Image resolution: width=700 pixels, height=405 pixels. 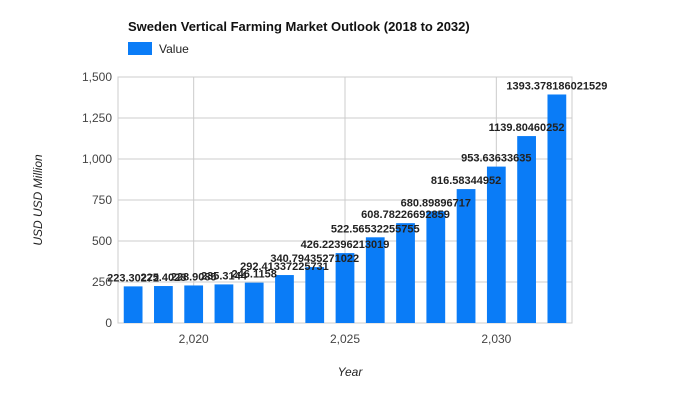 I want to click on y-tick-label: 750, so click(x=102, y=200).